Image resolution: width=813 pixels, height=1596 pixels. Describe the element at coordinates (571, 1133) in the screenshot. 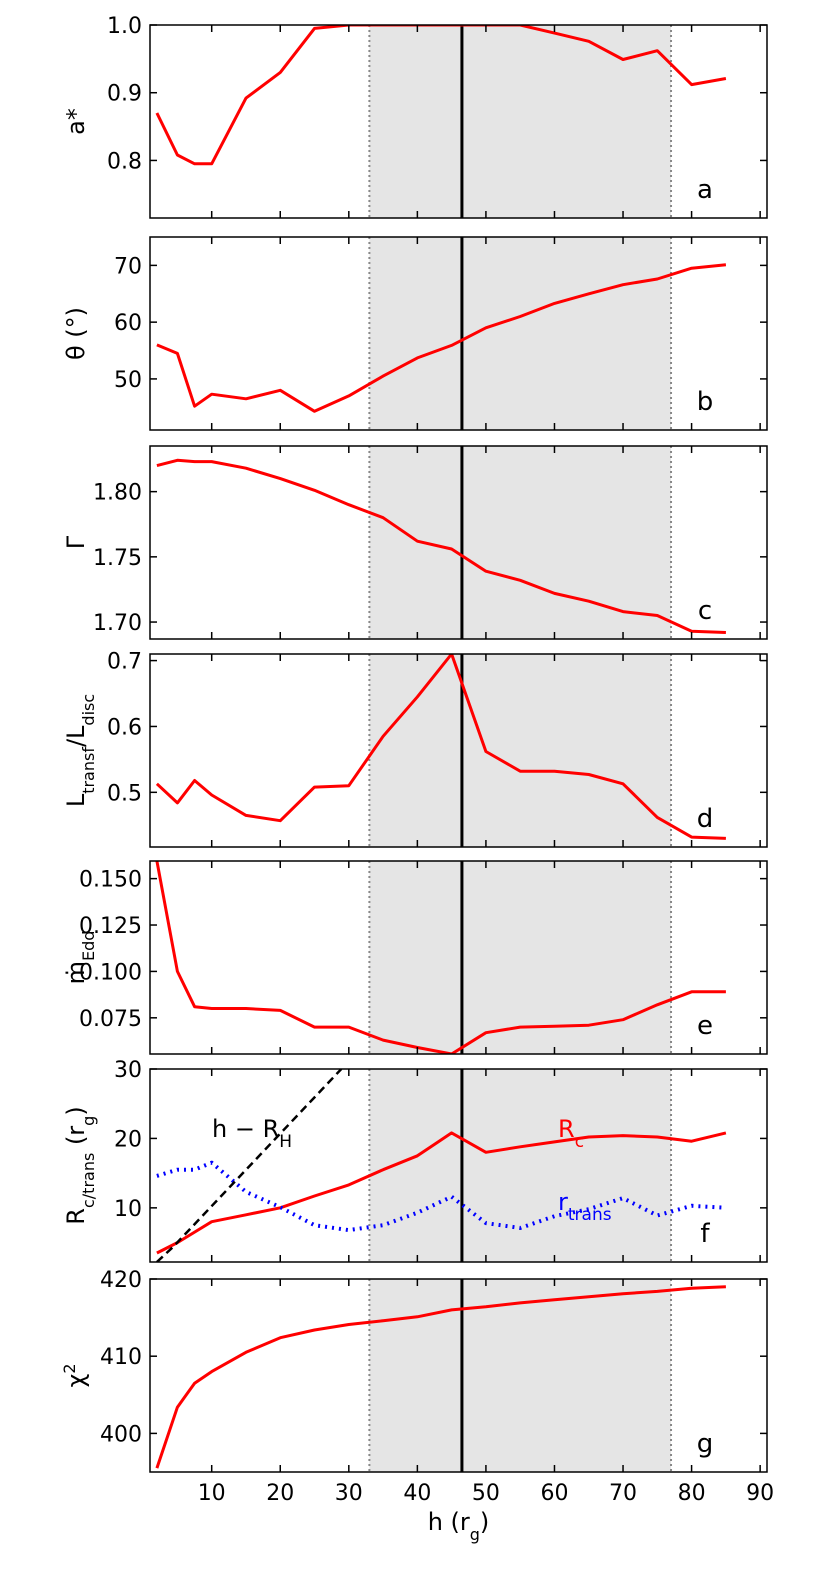

I see `series-label-0: Rc` at that location.